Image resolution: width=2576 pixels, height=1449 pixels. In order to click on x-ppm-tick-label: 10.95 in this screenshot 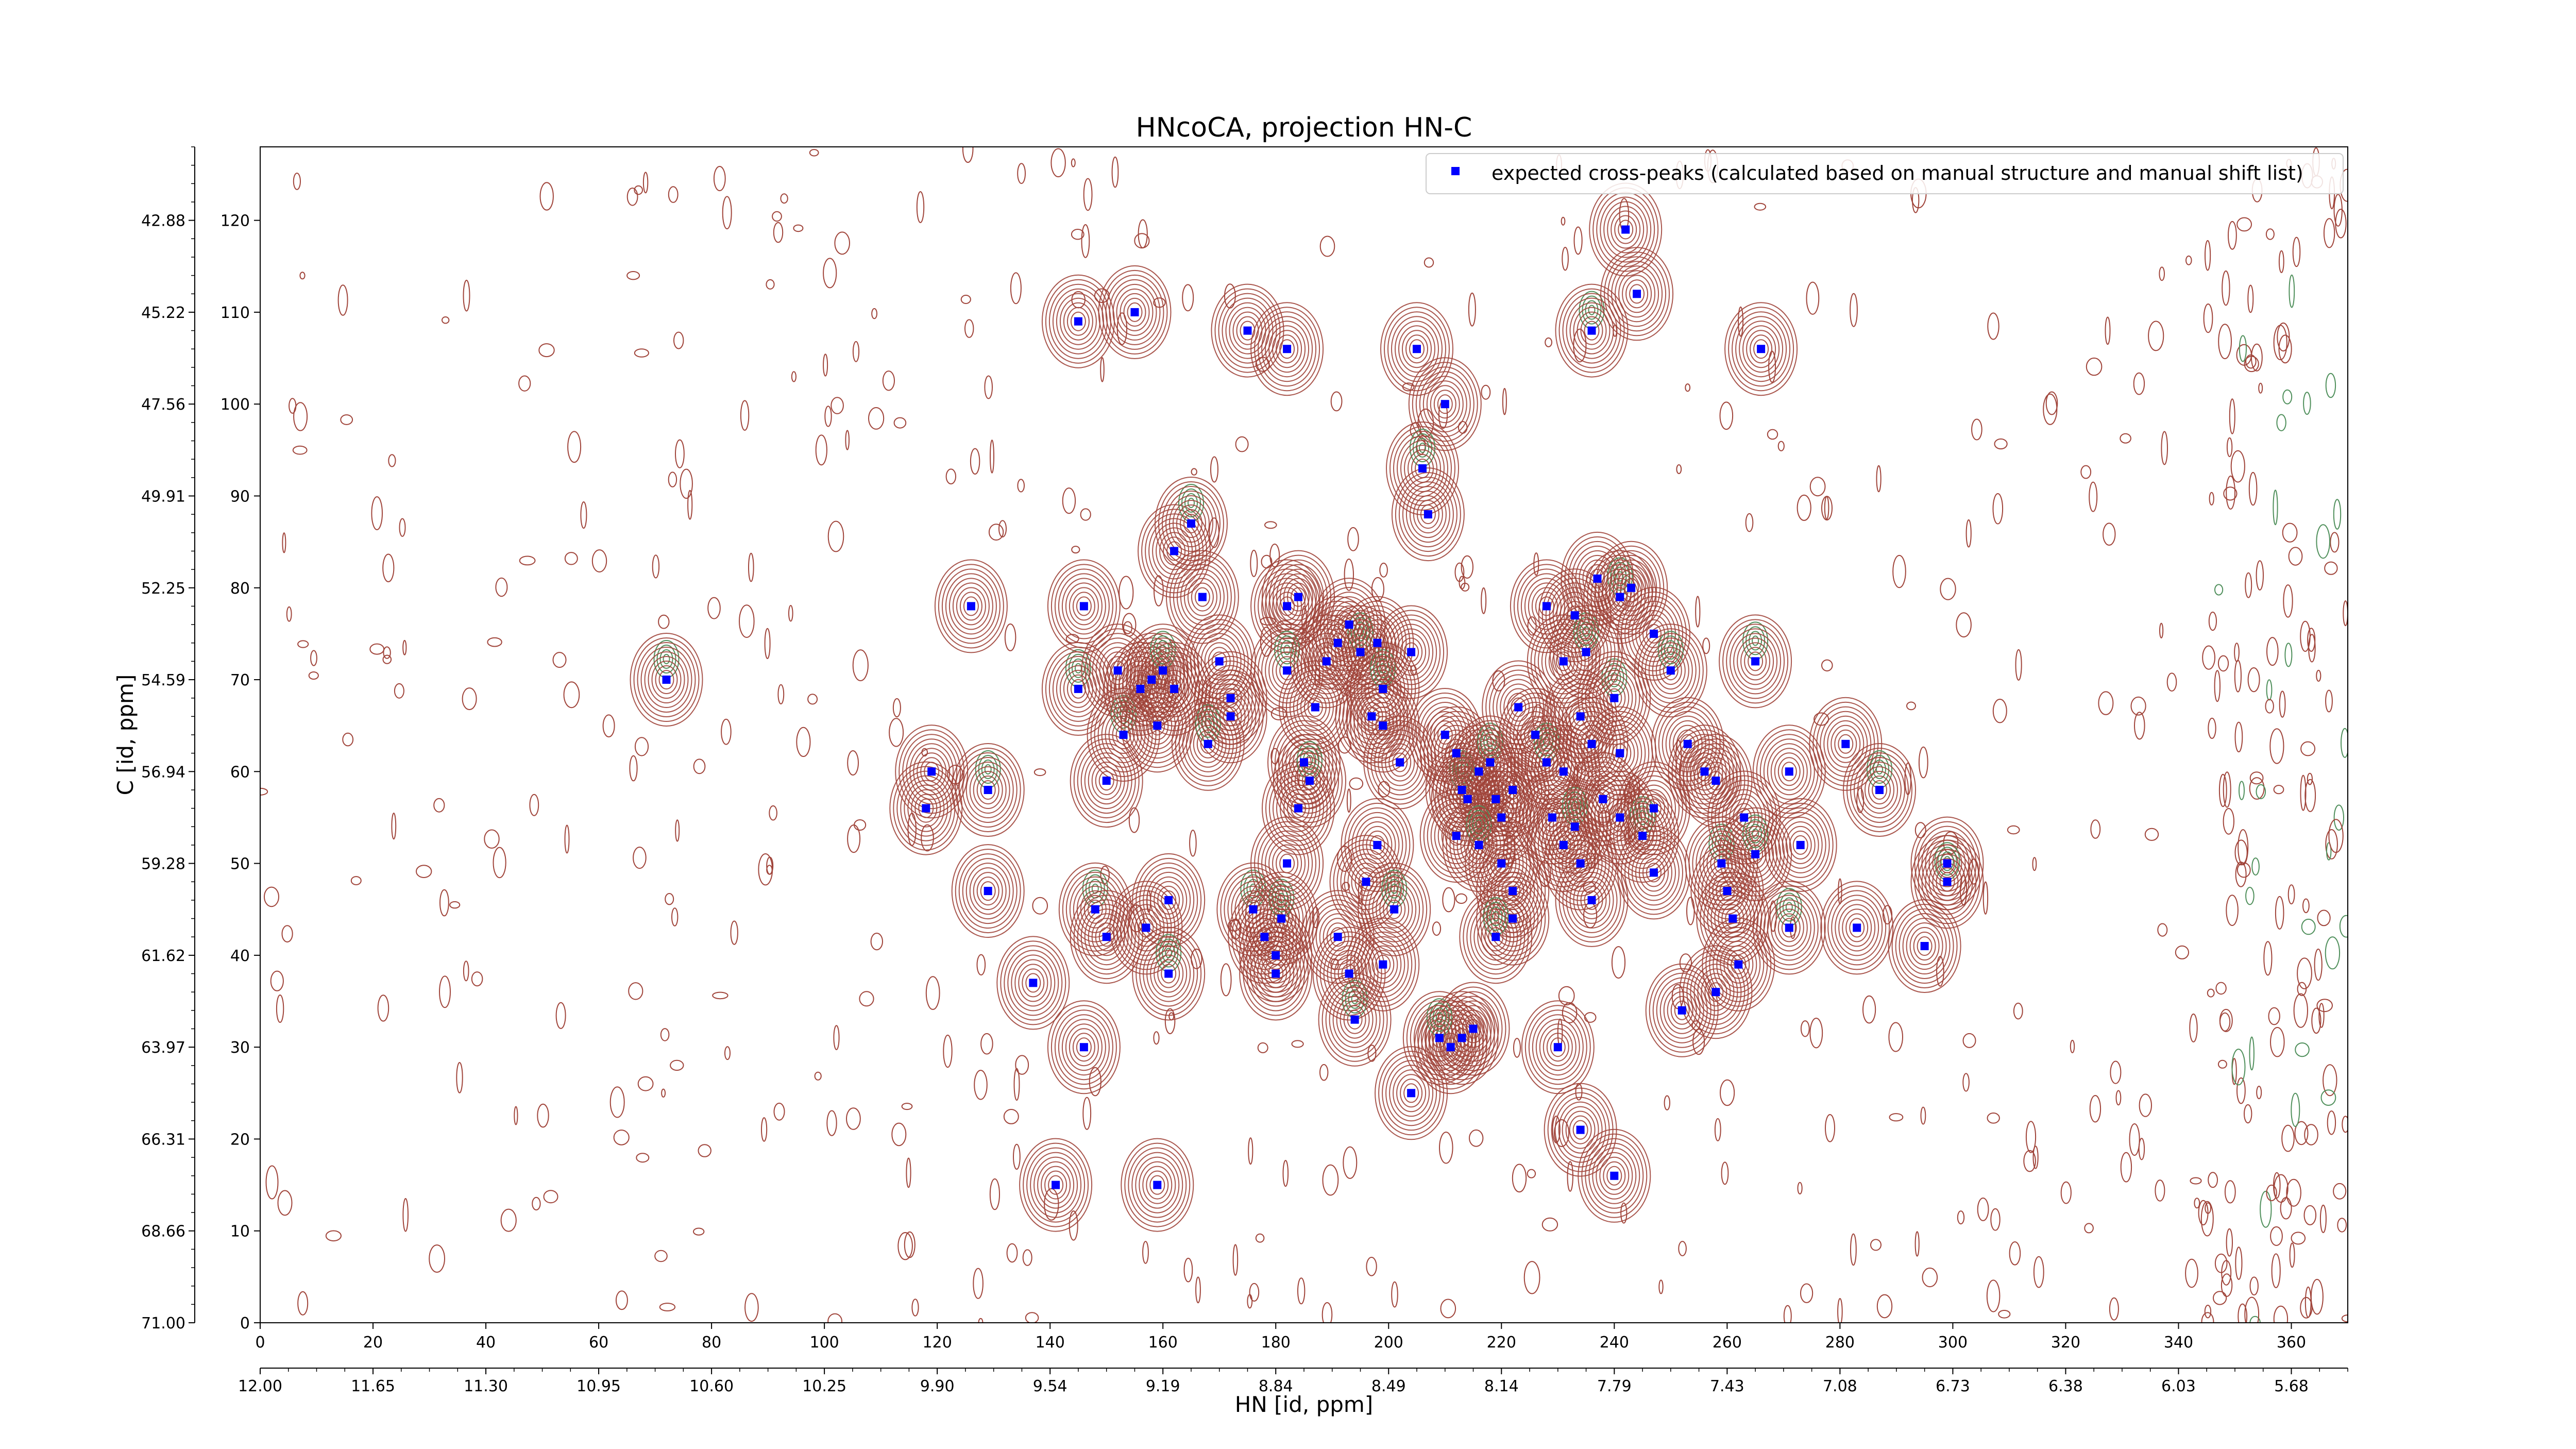, I will do `click(599, 1386)`.